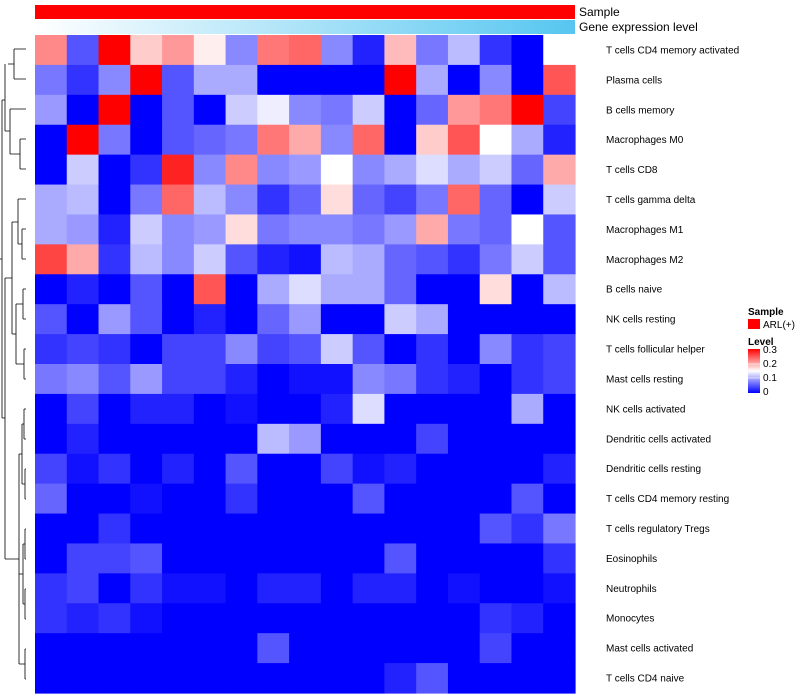 This screenshot has width=800, height=700. I want to click on row-label: Plasma cells, so click(634, 80).